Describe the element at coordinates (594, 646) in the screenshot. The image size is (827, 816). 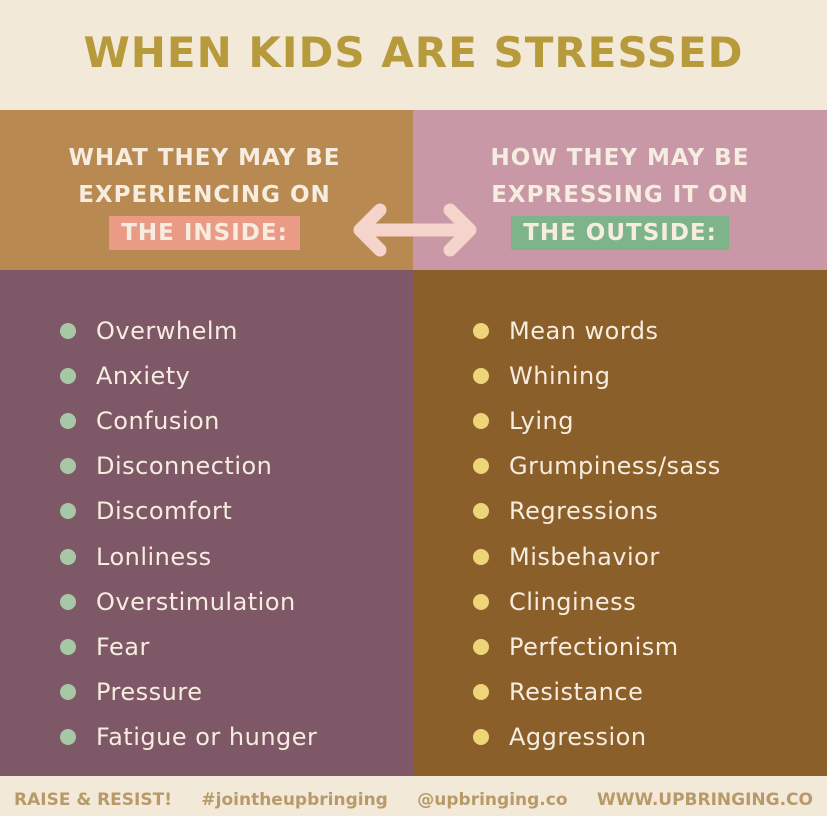
I see `list-item-label: Perfectionism` at that location.